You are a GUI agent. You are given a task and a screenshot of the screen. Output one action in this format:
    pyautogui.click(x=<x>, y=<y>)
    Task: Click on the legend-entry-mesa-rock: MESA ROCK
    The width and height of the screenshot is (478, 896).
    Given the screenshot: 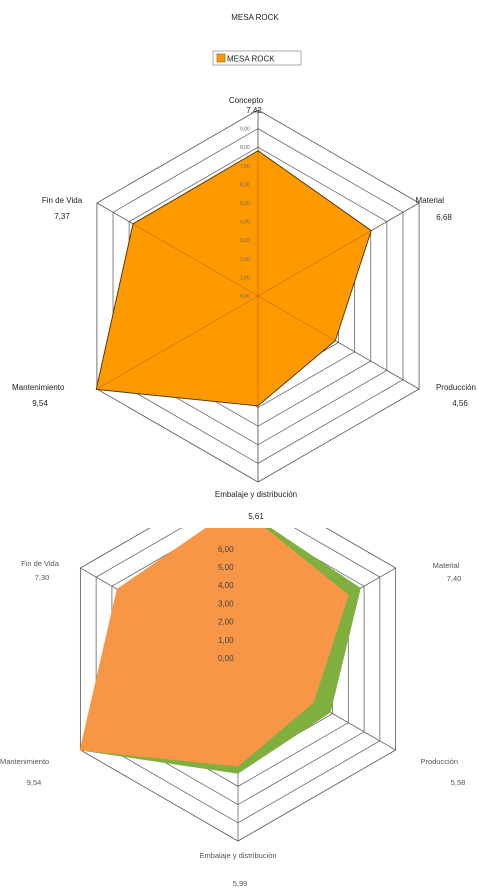 What is the action you would take?
    pyautogui.click(x=251, y=59)
    